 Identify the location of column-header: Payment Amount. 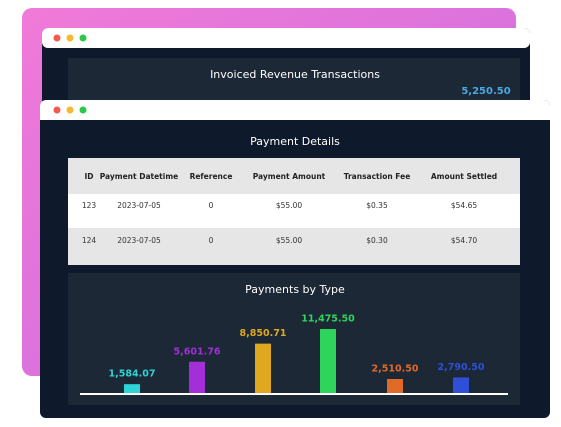
(289, 176).